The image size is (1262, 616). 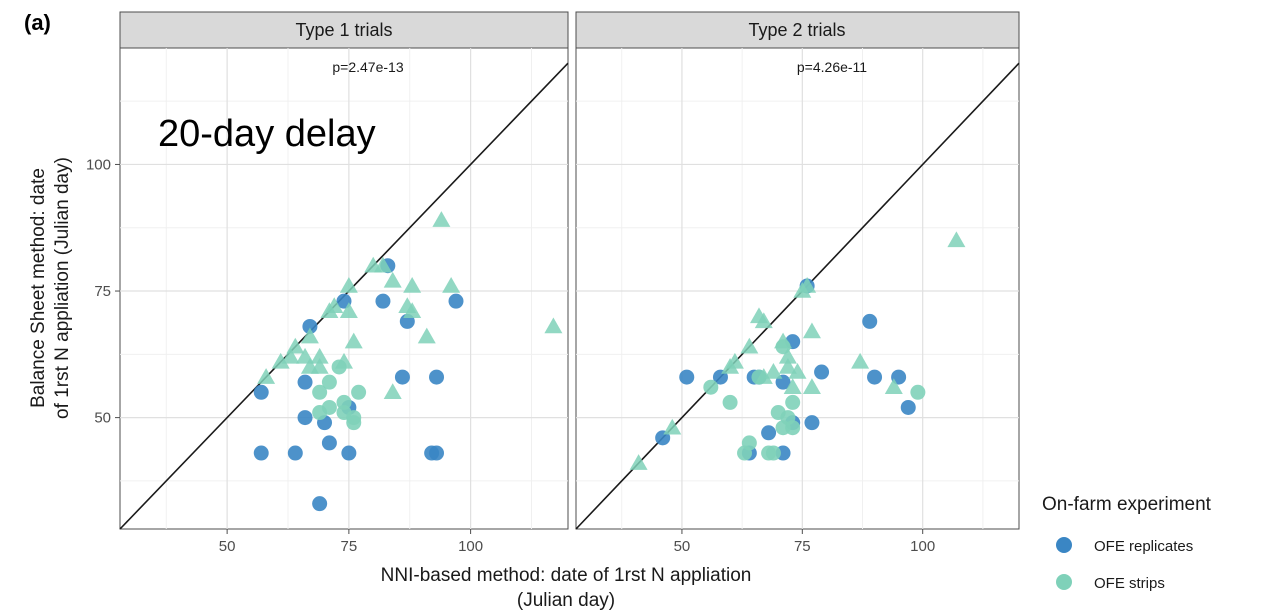 What do you see at coordinates (38, 288) in the screenshot?
I see `y-axis-title-line1: Balance Sheet method: date` at bounding box center [38, 288].